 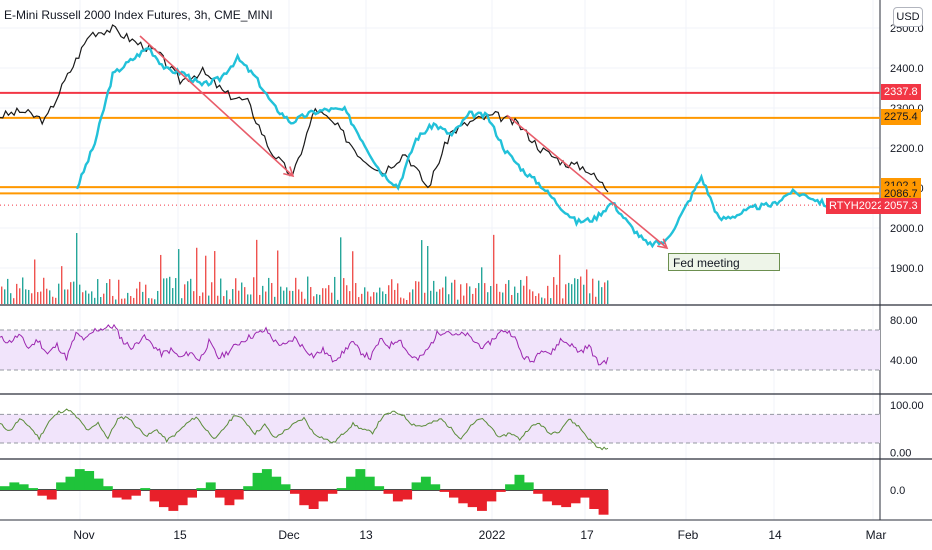 What do you see at coordinates (724, 262) in the screenshot?
I see `fed-meeting-note: Fed meeting` at bounding box center [724, 262].